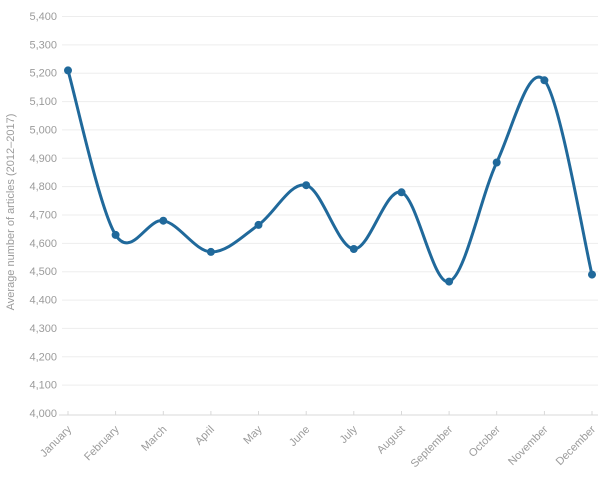  Describe the element at coordinates (353, 249) in the screenshot. I see `data-point-july` at that location.